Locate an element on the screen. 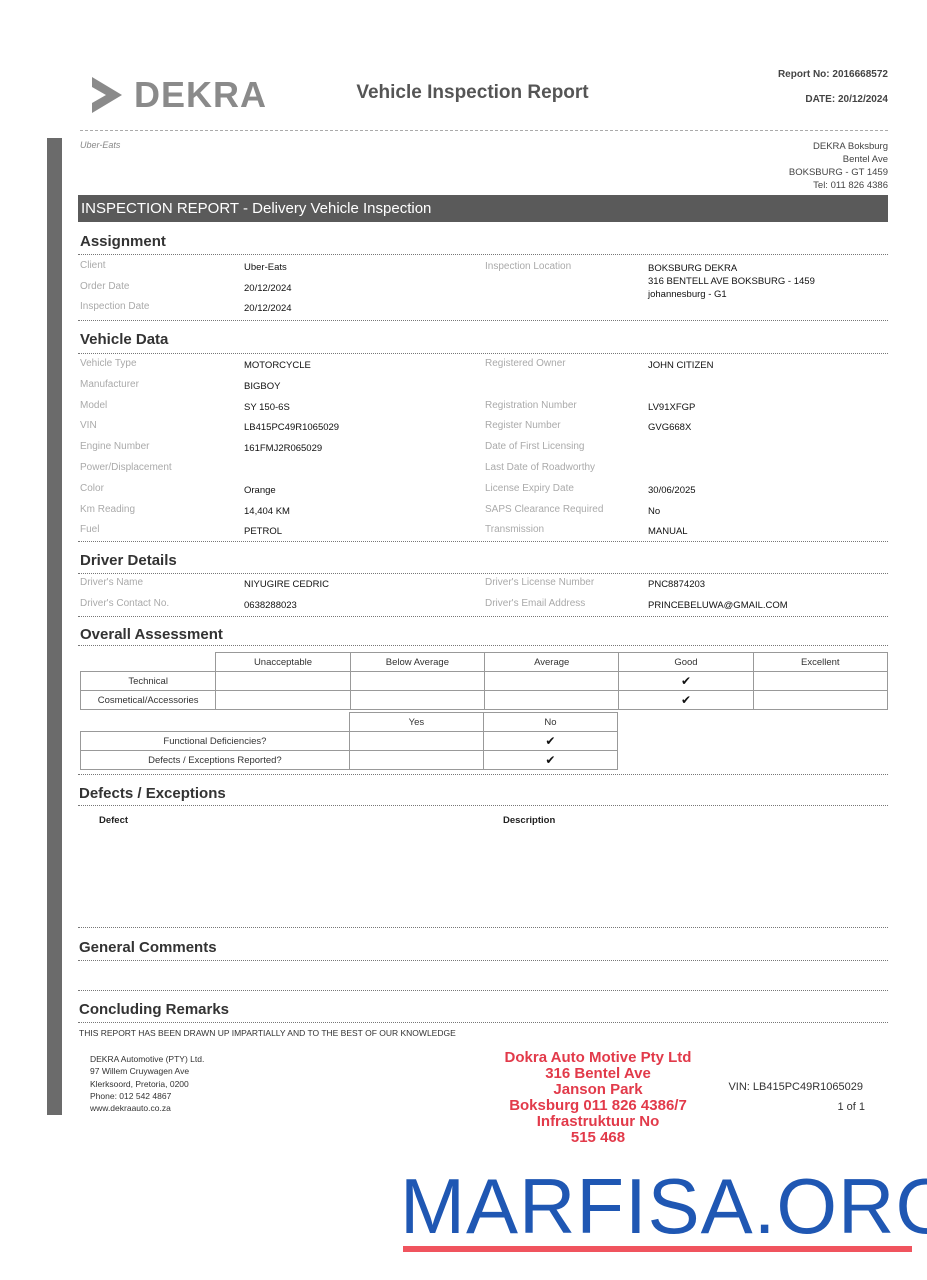 This screenshot has height=1280, width=927. text-line: 316 BENTELL AVE BOKSBURG - 1459 is located at coordinates (731, 281).